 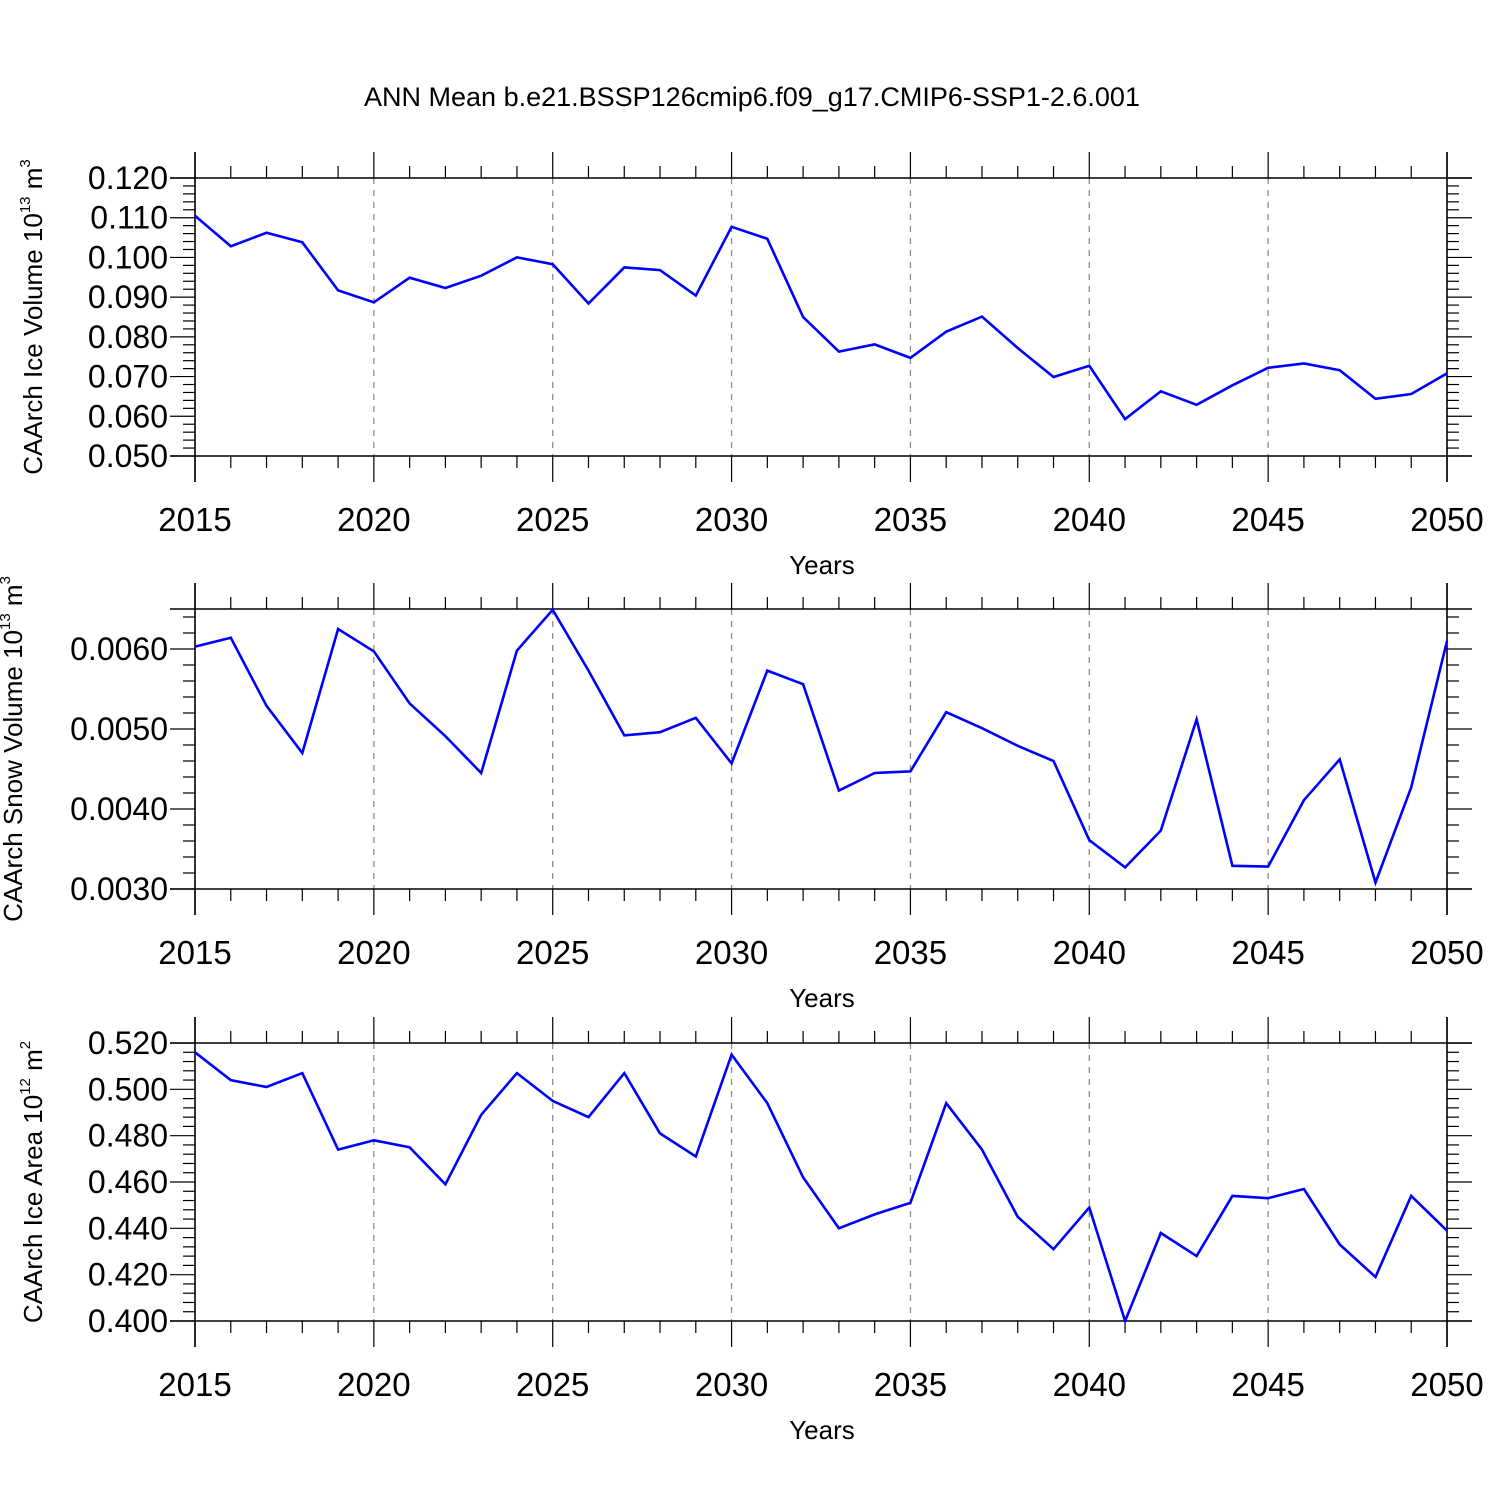 What do you see at coordinates (119, 889) in the screenshot?
I see `y-tick-label: 0.0030` at bounding box center [119, 889].